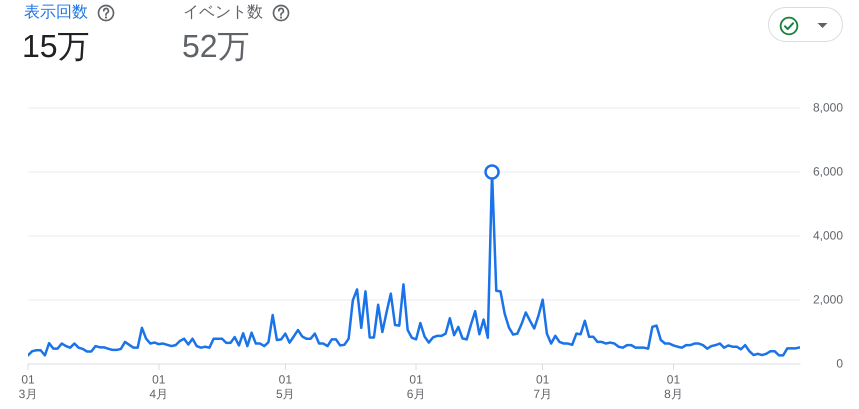 The height and width of the screenshot is (409, 859). I want to click on y-tick-label: 4,000, so click(828, 235).